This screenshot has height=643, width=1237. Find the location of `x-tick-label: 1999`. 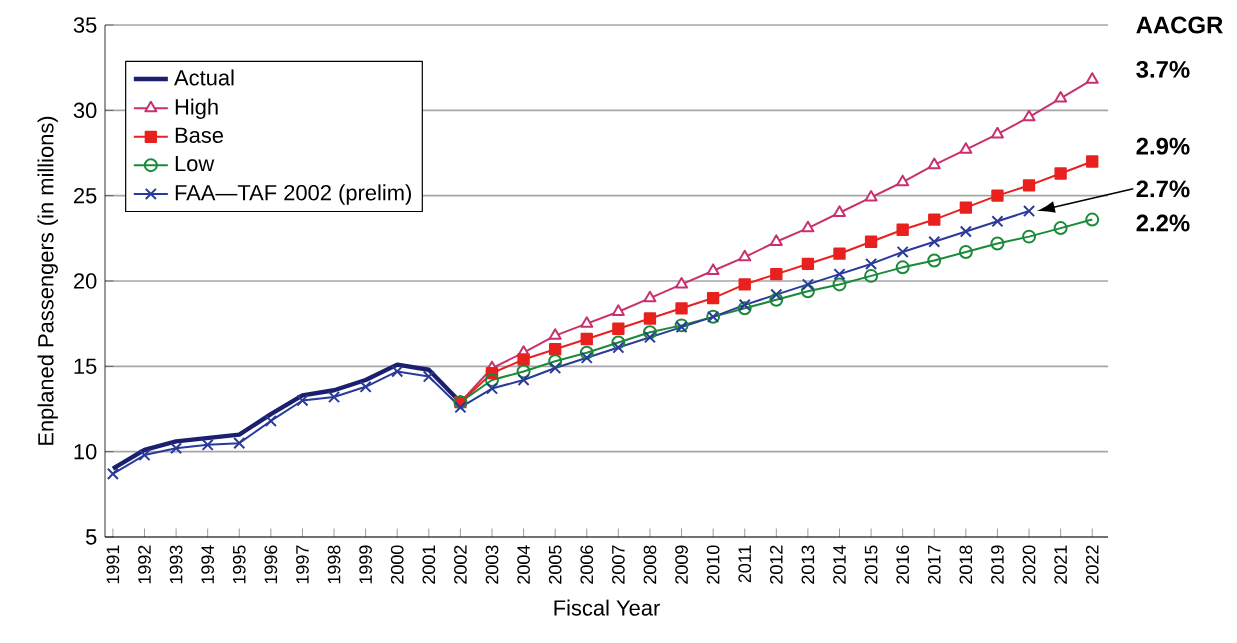

x-tick-label: 1999 is located at coordinates (365, 564).